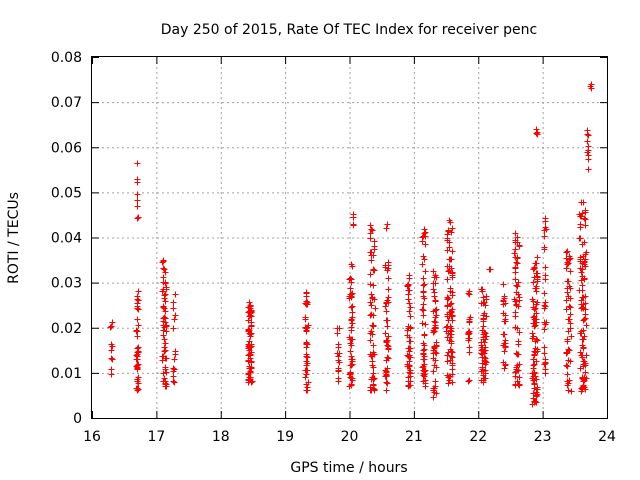  Describe the element at coordinates (77, 419) in the screenshot. I see `y-tick-label: 0` at that location.